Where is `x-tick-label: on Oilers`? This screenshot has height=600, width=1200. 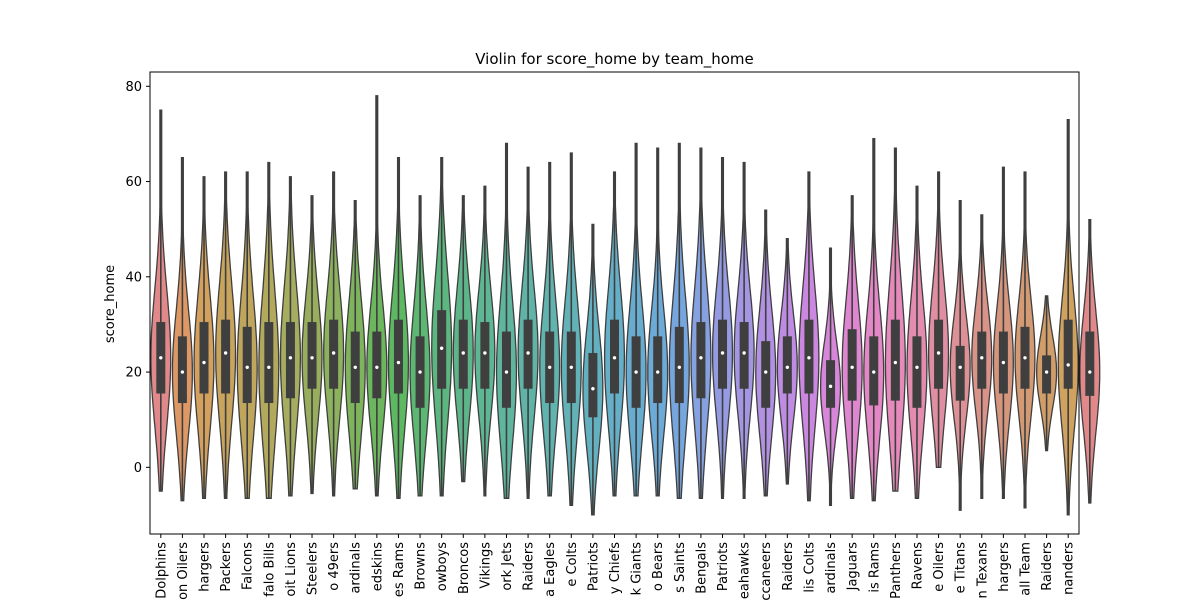 x-tick-label: on Oilers is located at coordinates (183, 571).